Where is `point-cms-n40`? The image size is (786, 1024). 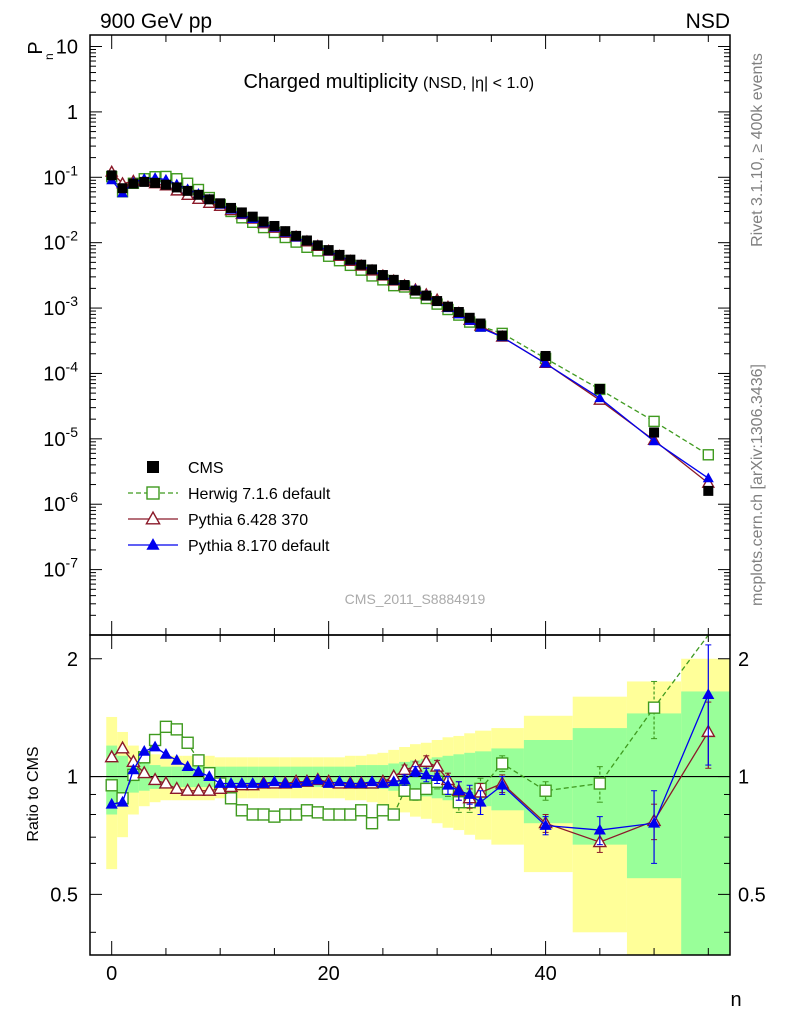 point-cms-n40 is located at coordinates (545, 355).